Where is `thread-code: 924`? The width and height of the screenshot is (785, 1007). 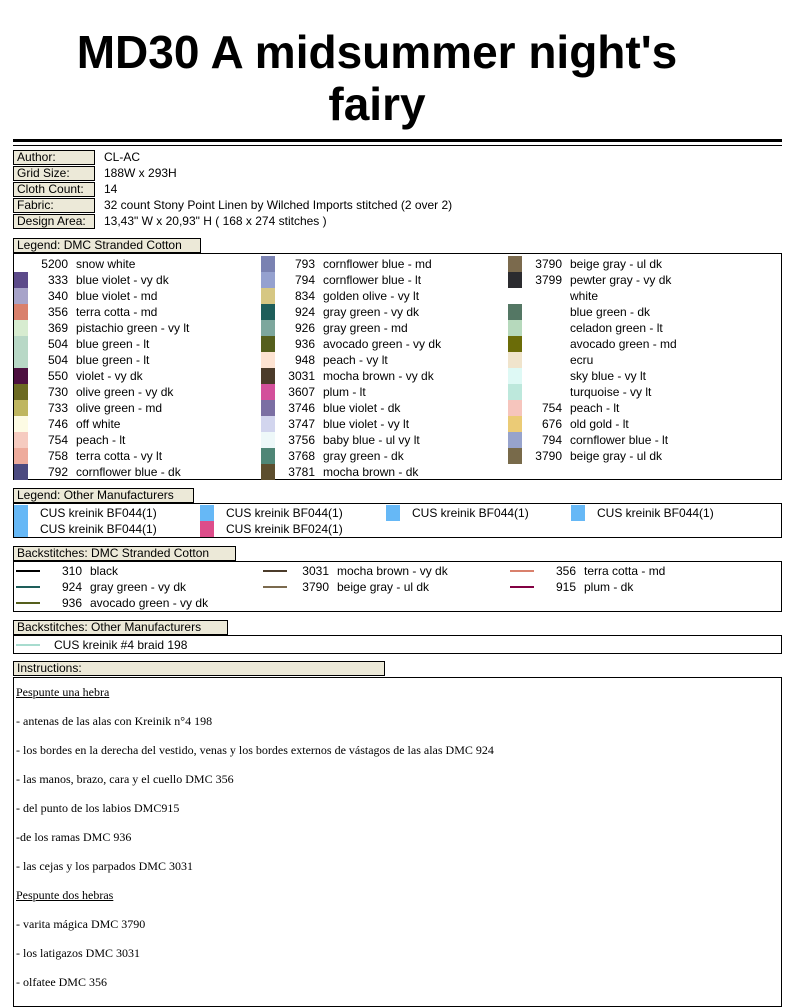
thread-code: 924 is located at coordinates (71, 587).